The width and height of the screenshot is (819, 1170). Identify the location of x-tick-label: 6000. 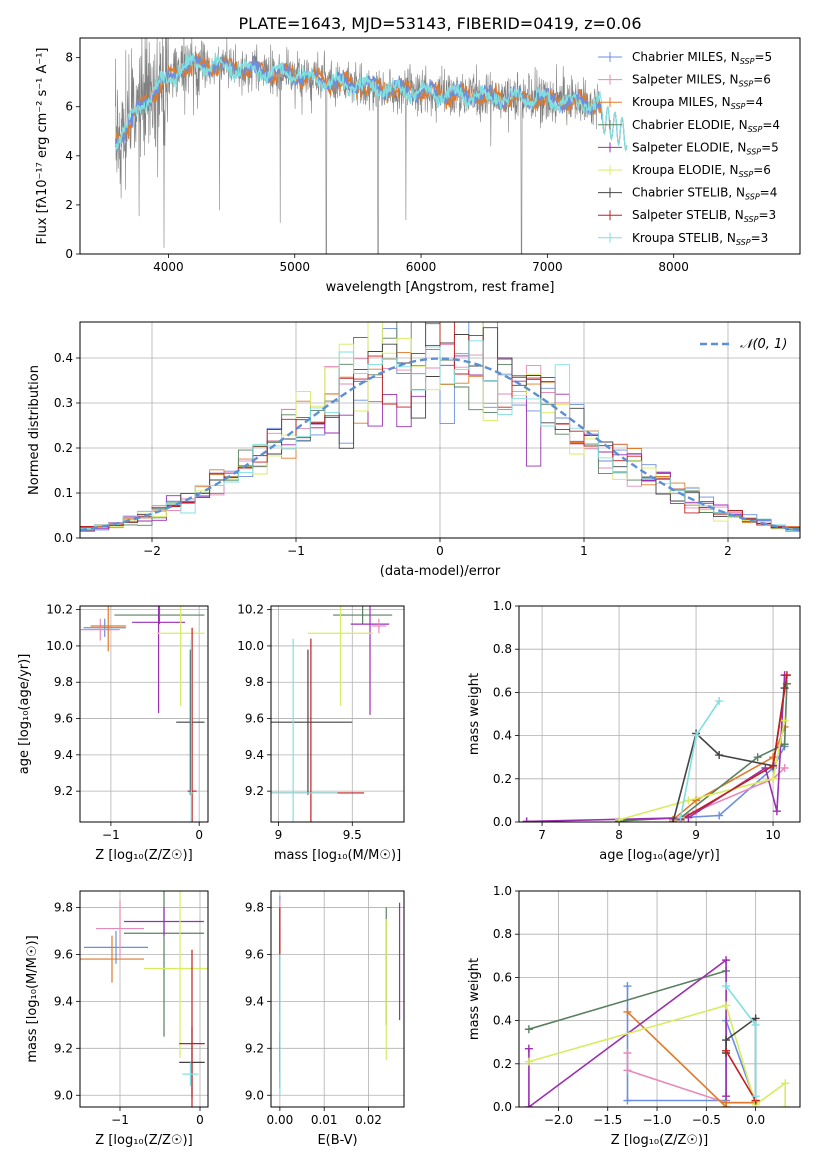
(421, 267).